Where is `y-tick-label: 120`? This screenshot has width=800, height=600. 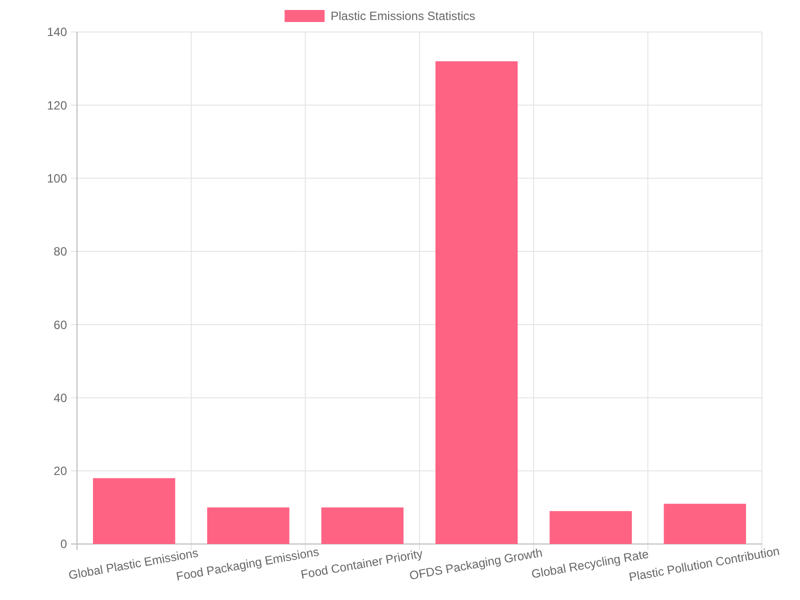
y-tick-label: 120 is located at coordinates (57, 105).